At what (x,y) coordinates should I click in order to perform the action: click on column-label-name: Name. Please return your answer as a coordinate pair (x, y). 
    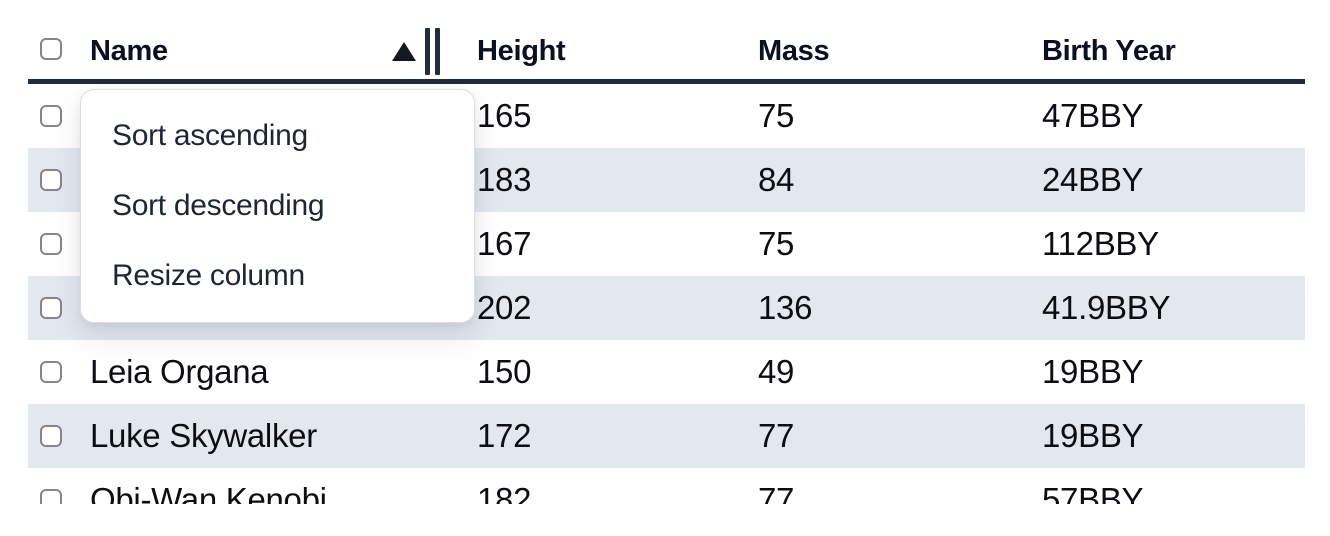
    Looking at the image, I should click on (129, 50).